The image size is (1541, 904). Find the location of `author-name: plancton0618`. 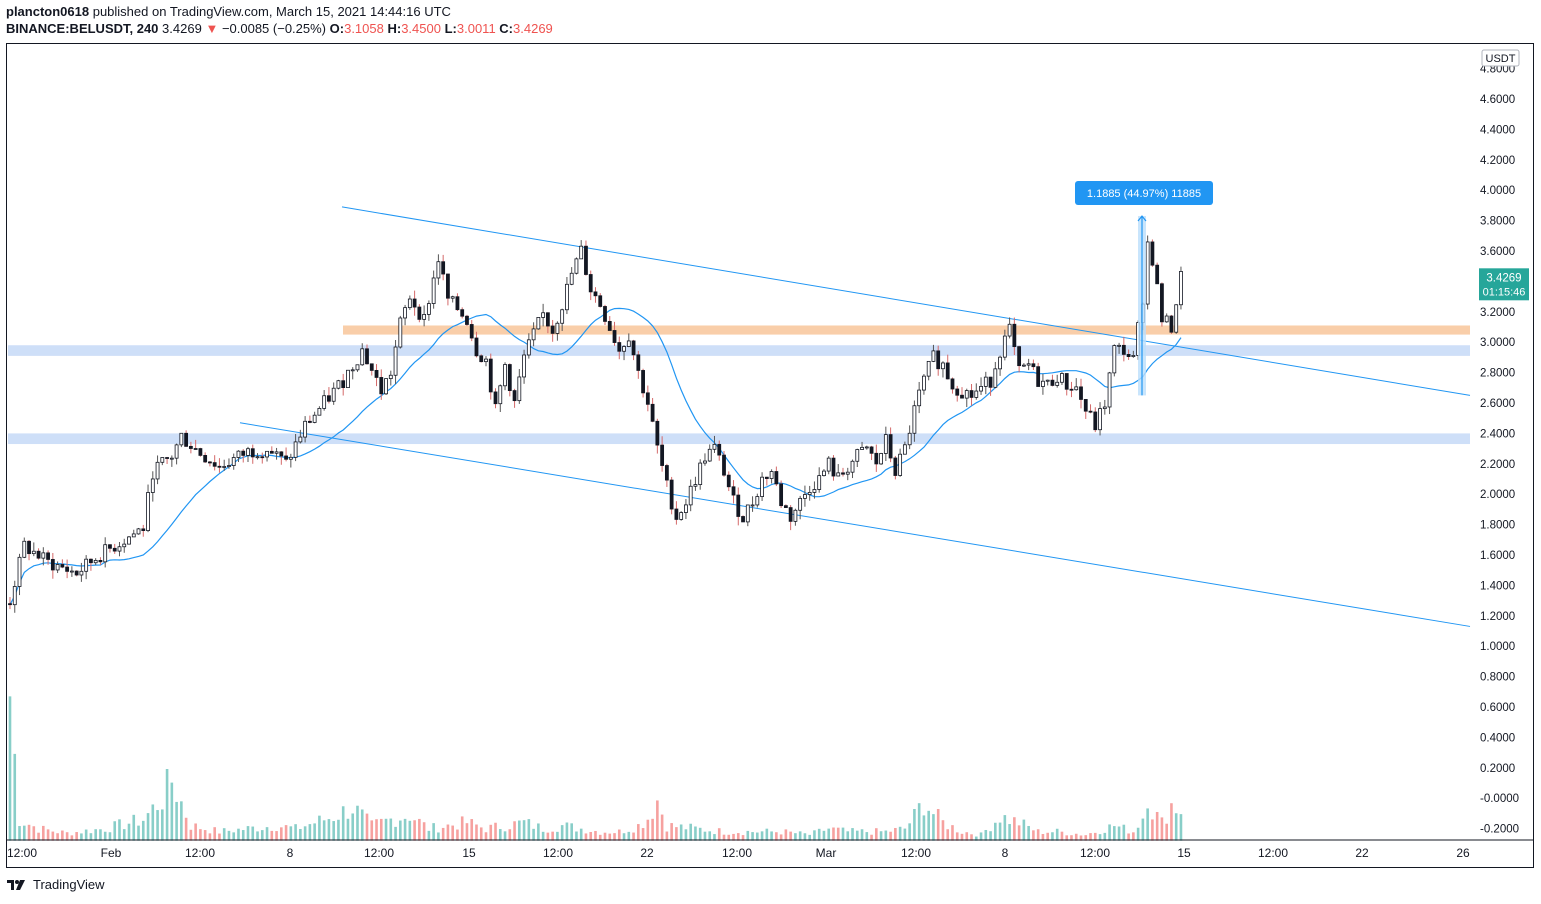

author-name: plancton0618 is located at coordinates (48, 11).